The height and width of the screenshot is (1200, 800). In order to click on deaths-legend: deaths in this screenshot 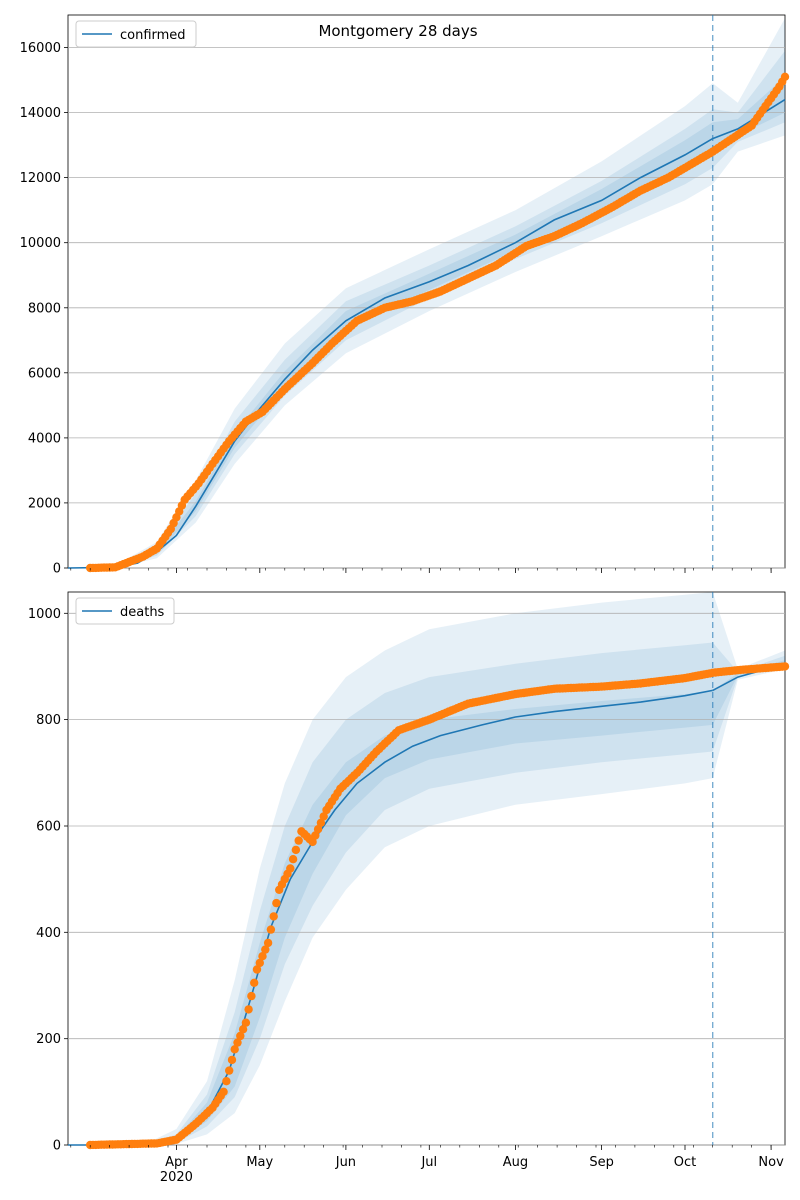, I will do `click(125, 611)`.